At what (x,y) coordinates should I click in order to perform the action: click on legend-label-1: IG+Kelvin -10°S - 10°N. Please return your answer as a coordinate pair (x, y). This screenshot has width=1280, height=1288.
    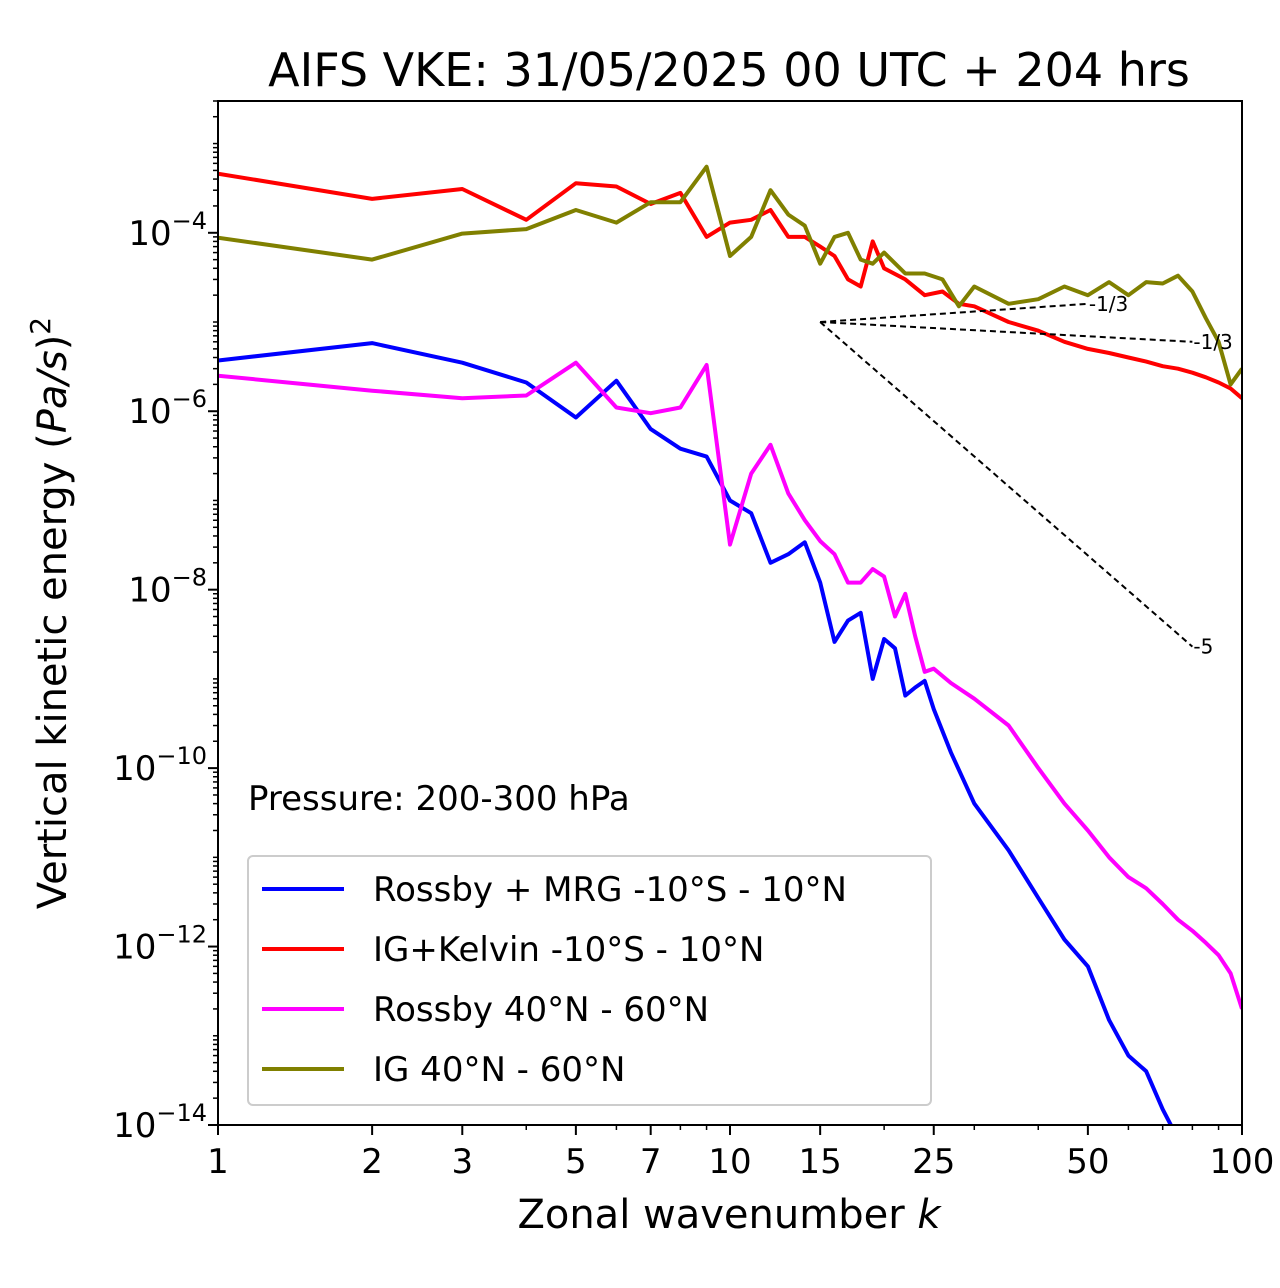
    Looking at the image, I should click on (568, 950).